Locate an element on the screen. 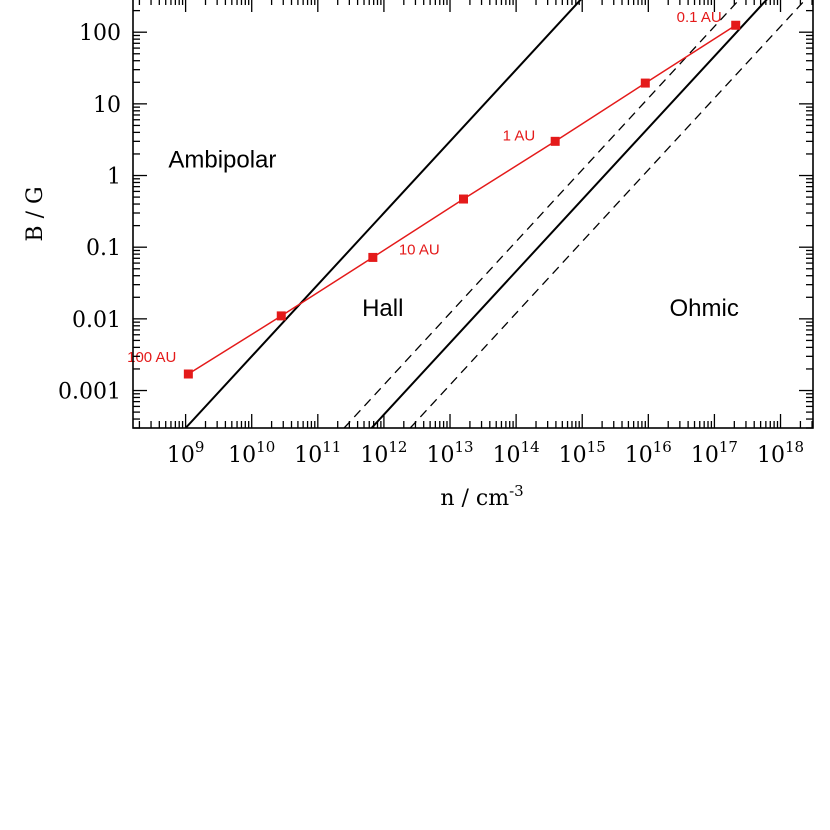  x-tick-label: 109 is located at coordinates (186, 453).